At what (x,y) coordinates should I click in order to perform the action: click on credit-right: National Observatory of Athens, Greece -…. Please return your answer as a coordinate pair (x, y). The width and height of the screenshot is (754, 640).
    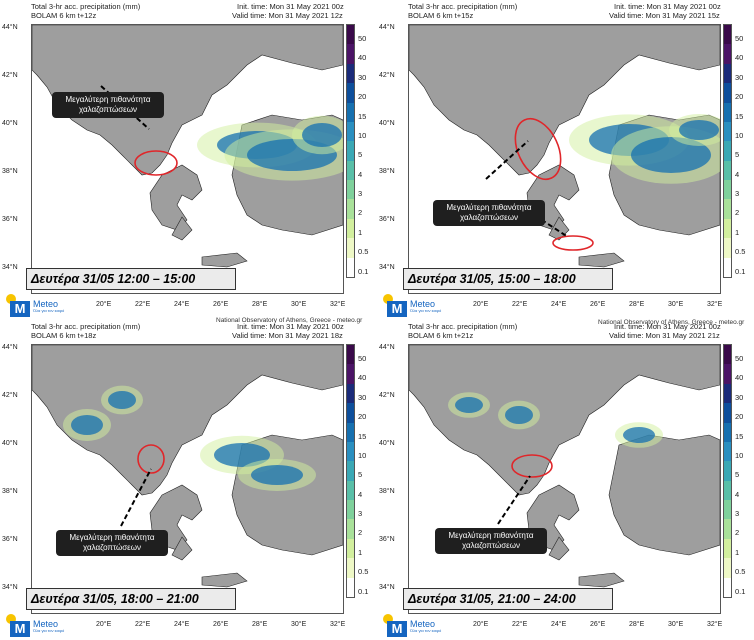
    Looking at the image, I should click on (671, 322).